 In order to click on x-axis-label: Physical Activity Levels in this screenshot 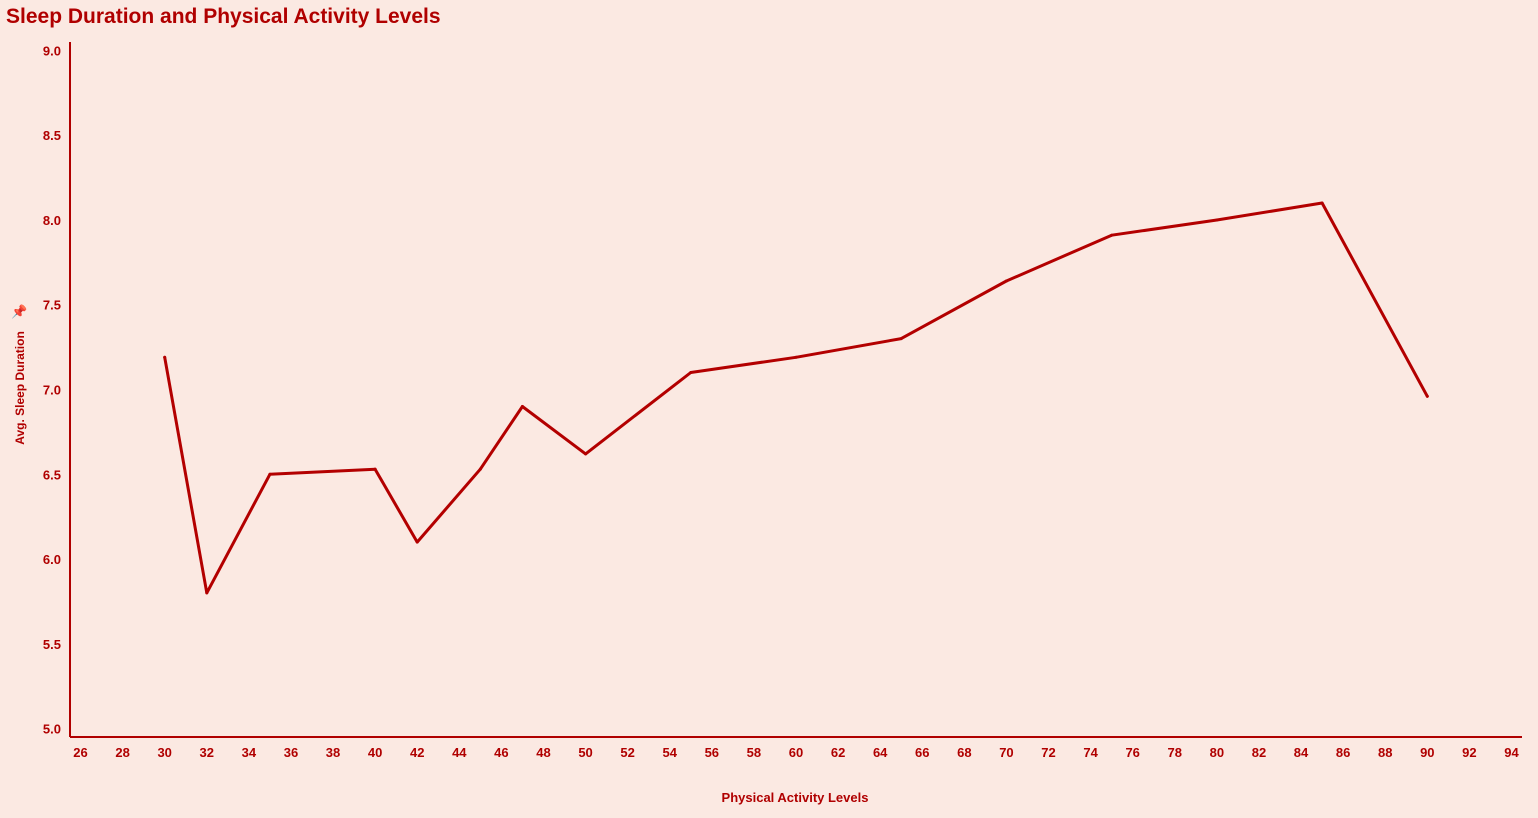, I will do `click(795, 797)`.